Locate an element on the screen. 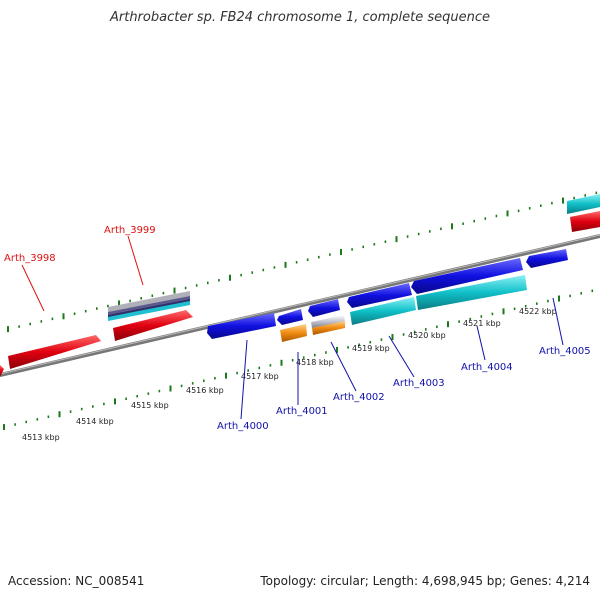  gene-label: Arth_3998 is located at coordinates (30, 258).